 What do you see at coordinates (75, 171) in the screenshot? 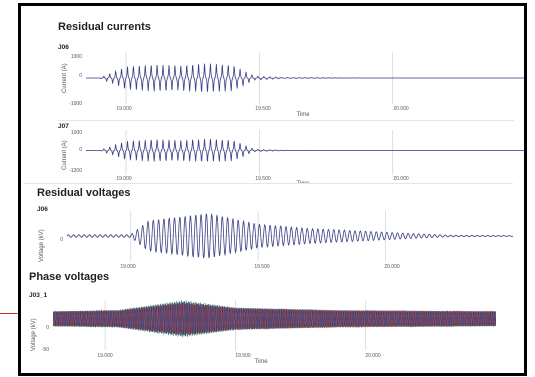
I see `y-tick-label: -1200` at bounding box center [75, 171].